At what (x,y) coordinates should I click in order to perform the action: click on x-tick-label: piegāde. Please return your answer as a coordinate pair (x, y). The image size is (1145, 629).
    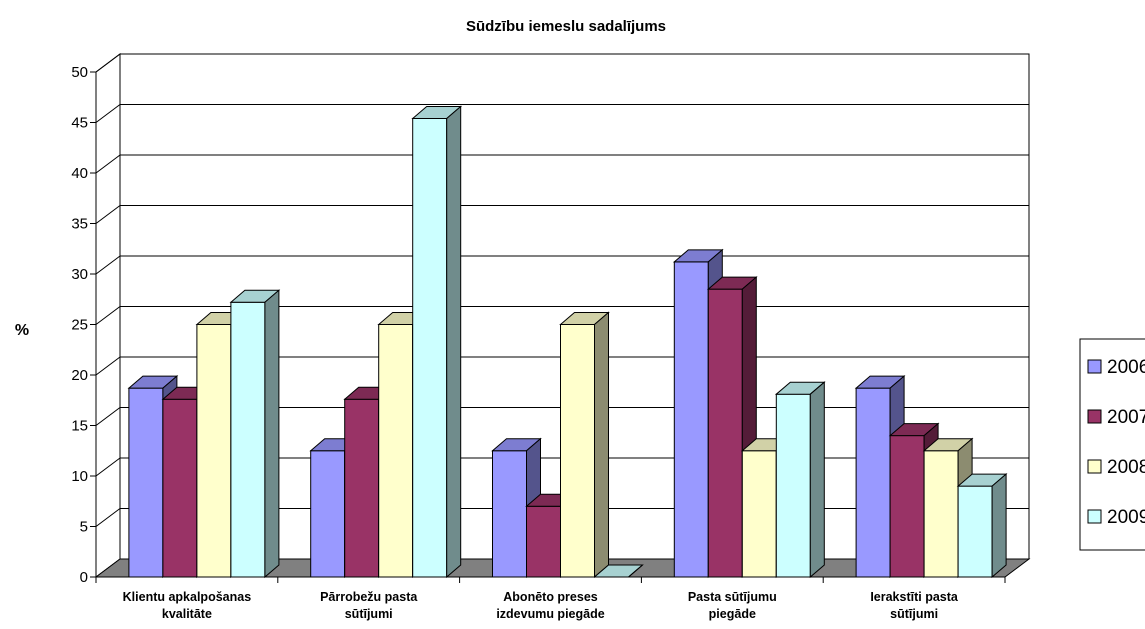
    Looking at the image, I should click on (732, 614).